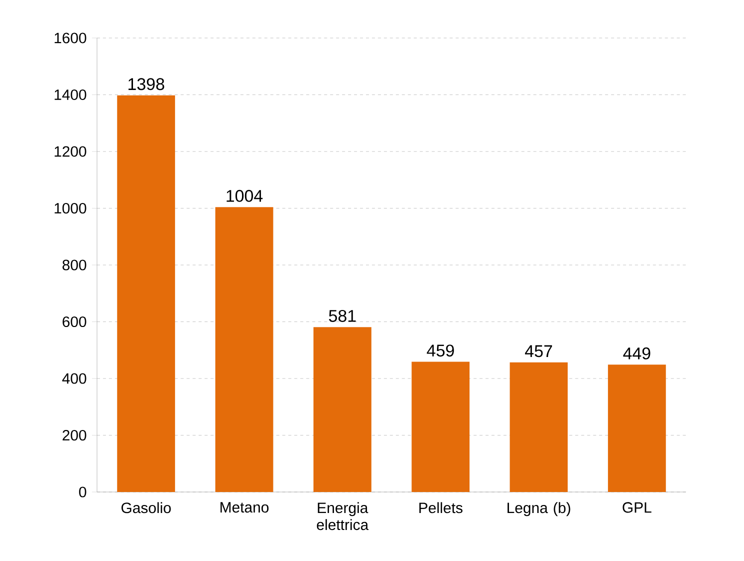 This screenshot has height=561, width=744. I want to click on y-tick-label: 600, so click(74, 322).